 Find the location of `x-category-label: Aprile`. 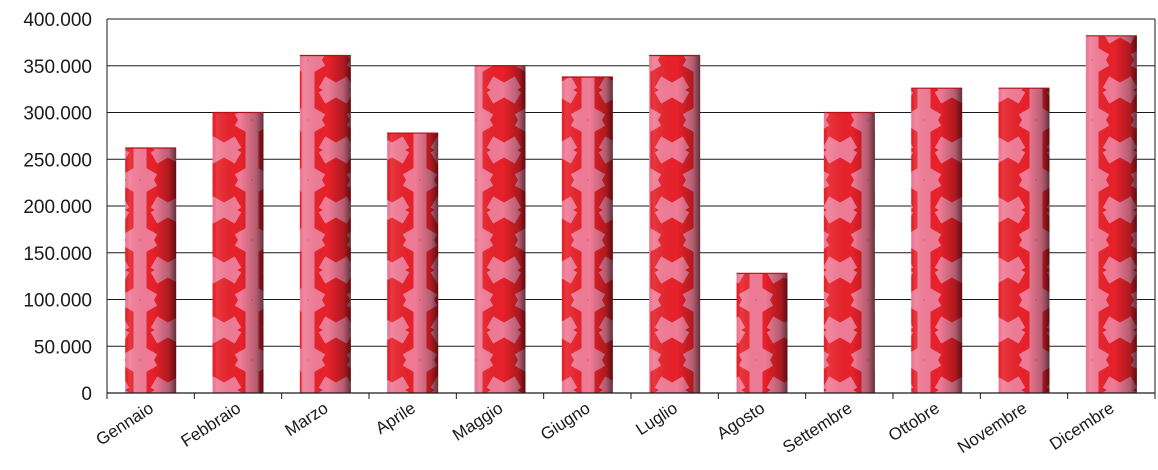

x-category-label: Aprile is located at coordinates (395, 418).